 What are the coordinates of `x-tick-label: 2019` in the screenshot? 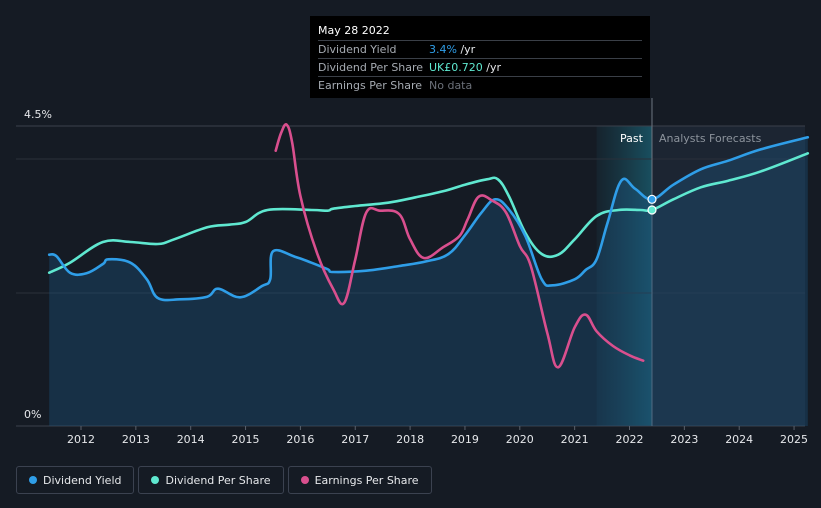 It's located at (465, 439).